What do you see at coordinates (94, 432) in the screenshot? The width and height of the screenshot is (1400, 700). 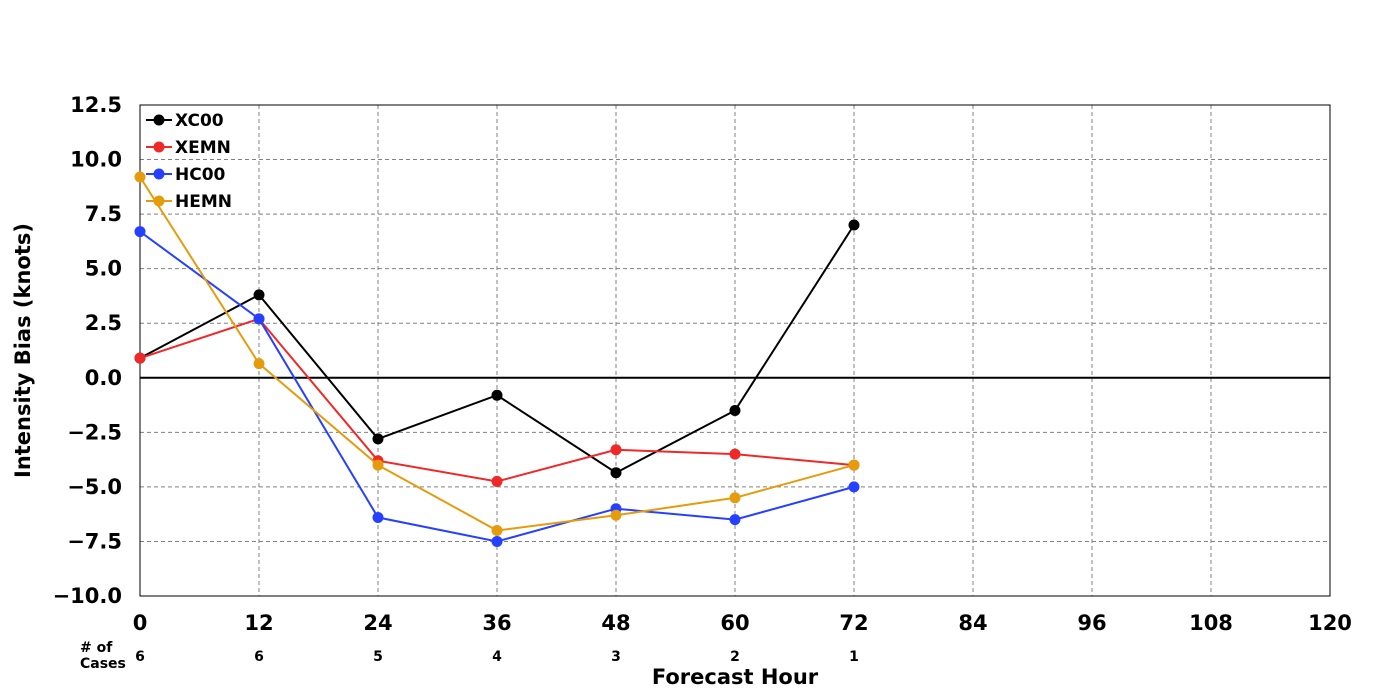 I see `y-tick-label: −2.5` at bounding box center [94, 432].